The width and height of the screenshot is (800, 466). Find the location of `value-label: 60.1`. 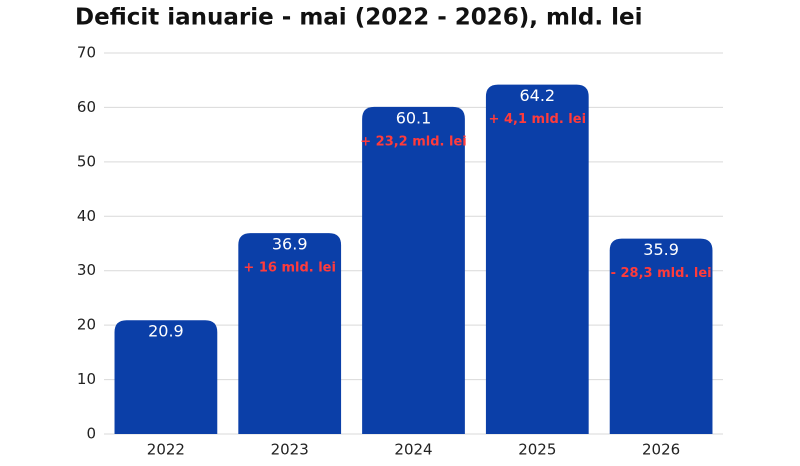

value-label: 60.1 is located at coordinates (414, 117).